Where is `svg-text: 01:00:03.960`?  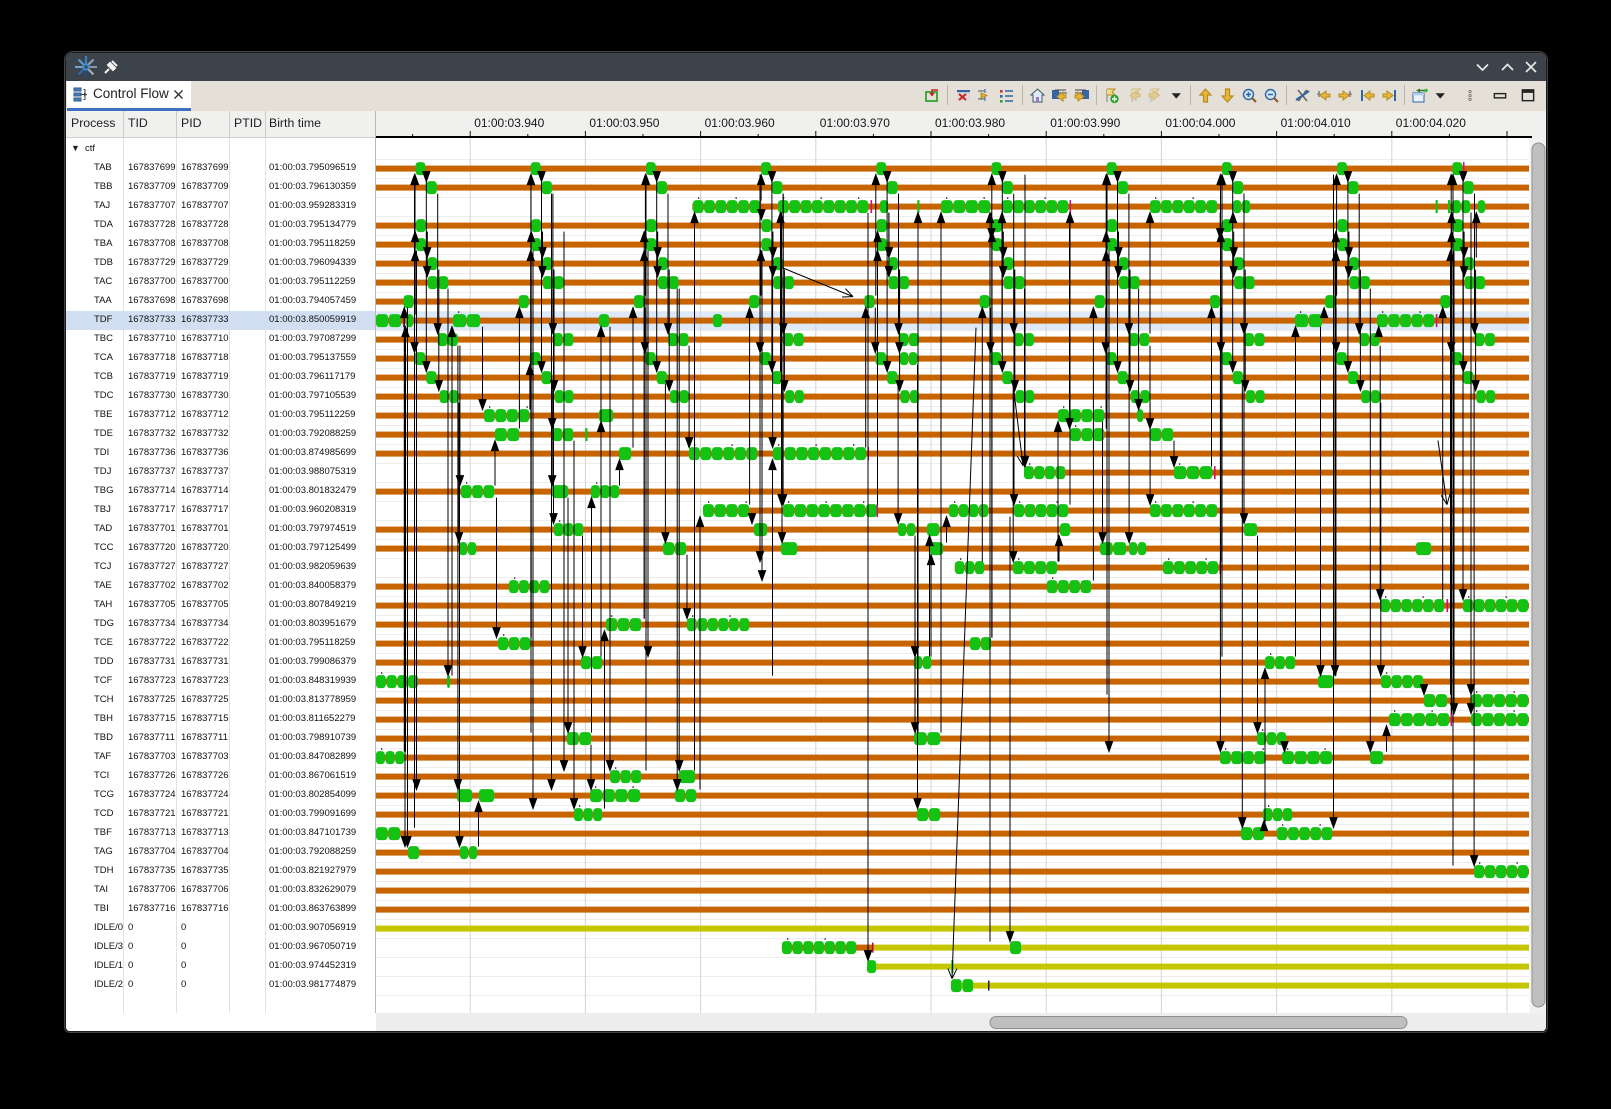 svg-text: 01:00:03.960 is located at coordinates (740, 123).